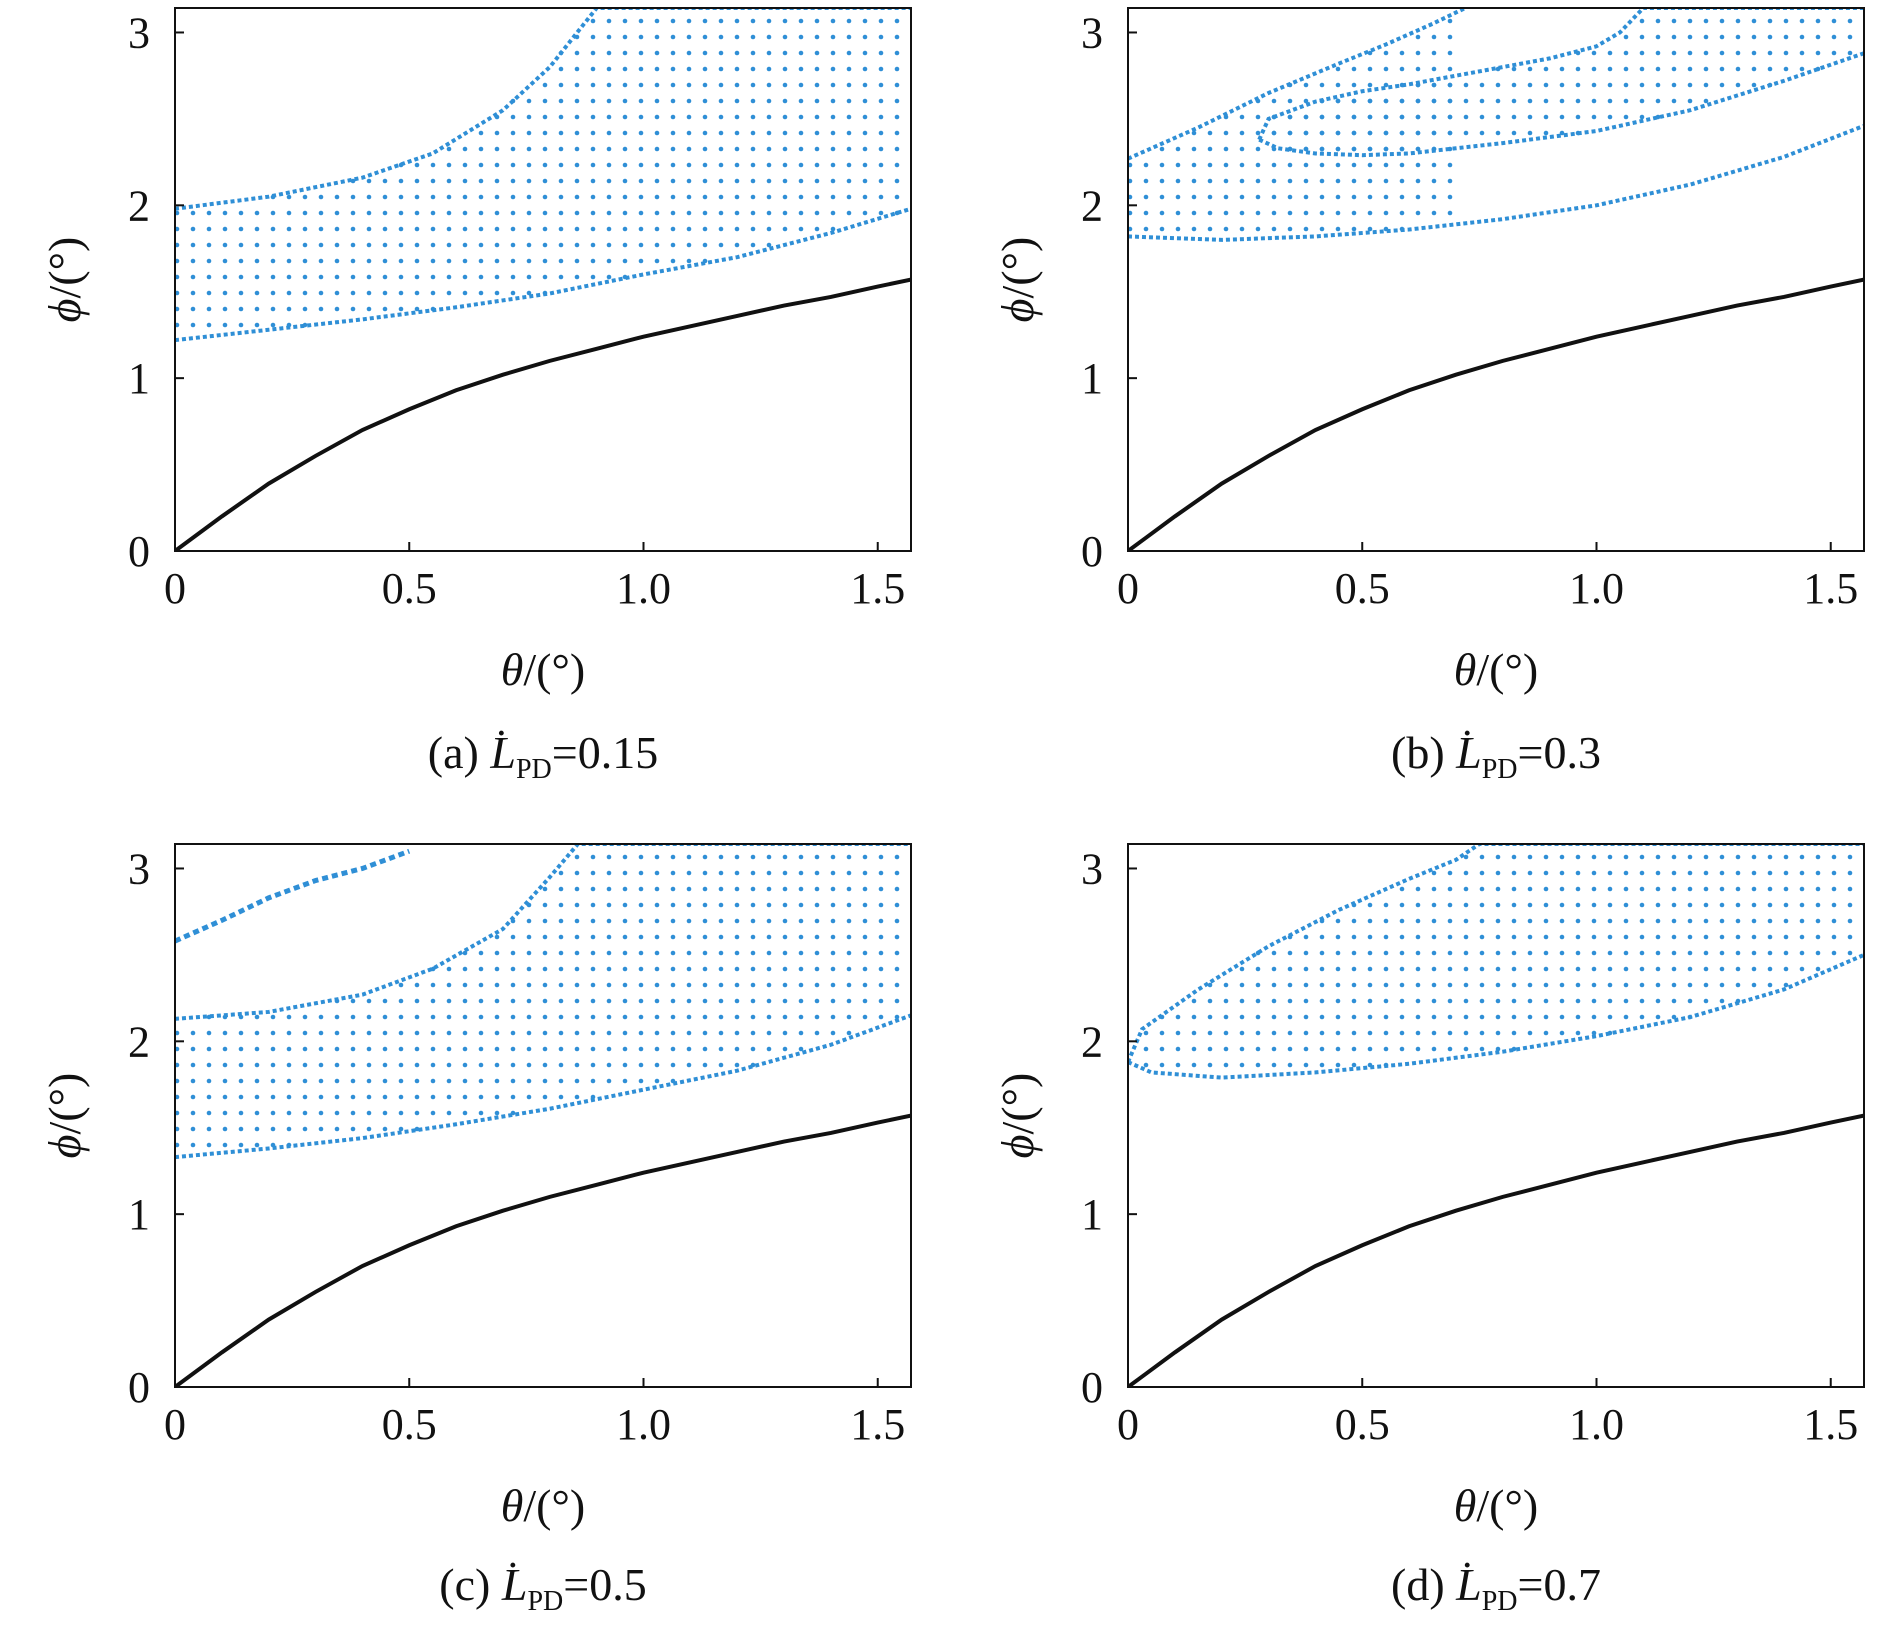  I want to click on region-upper-boundary, so click(1496, 953).